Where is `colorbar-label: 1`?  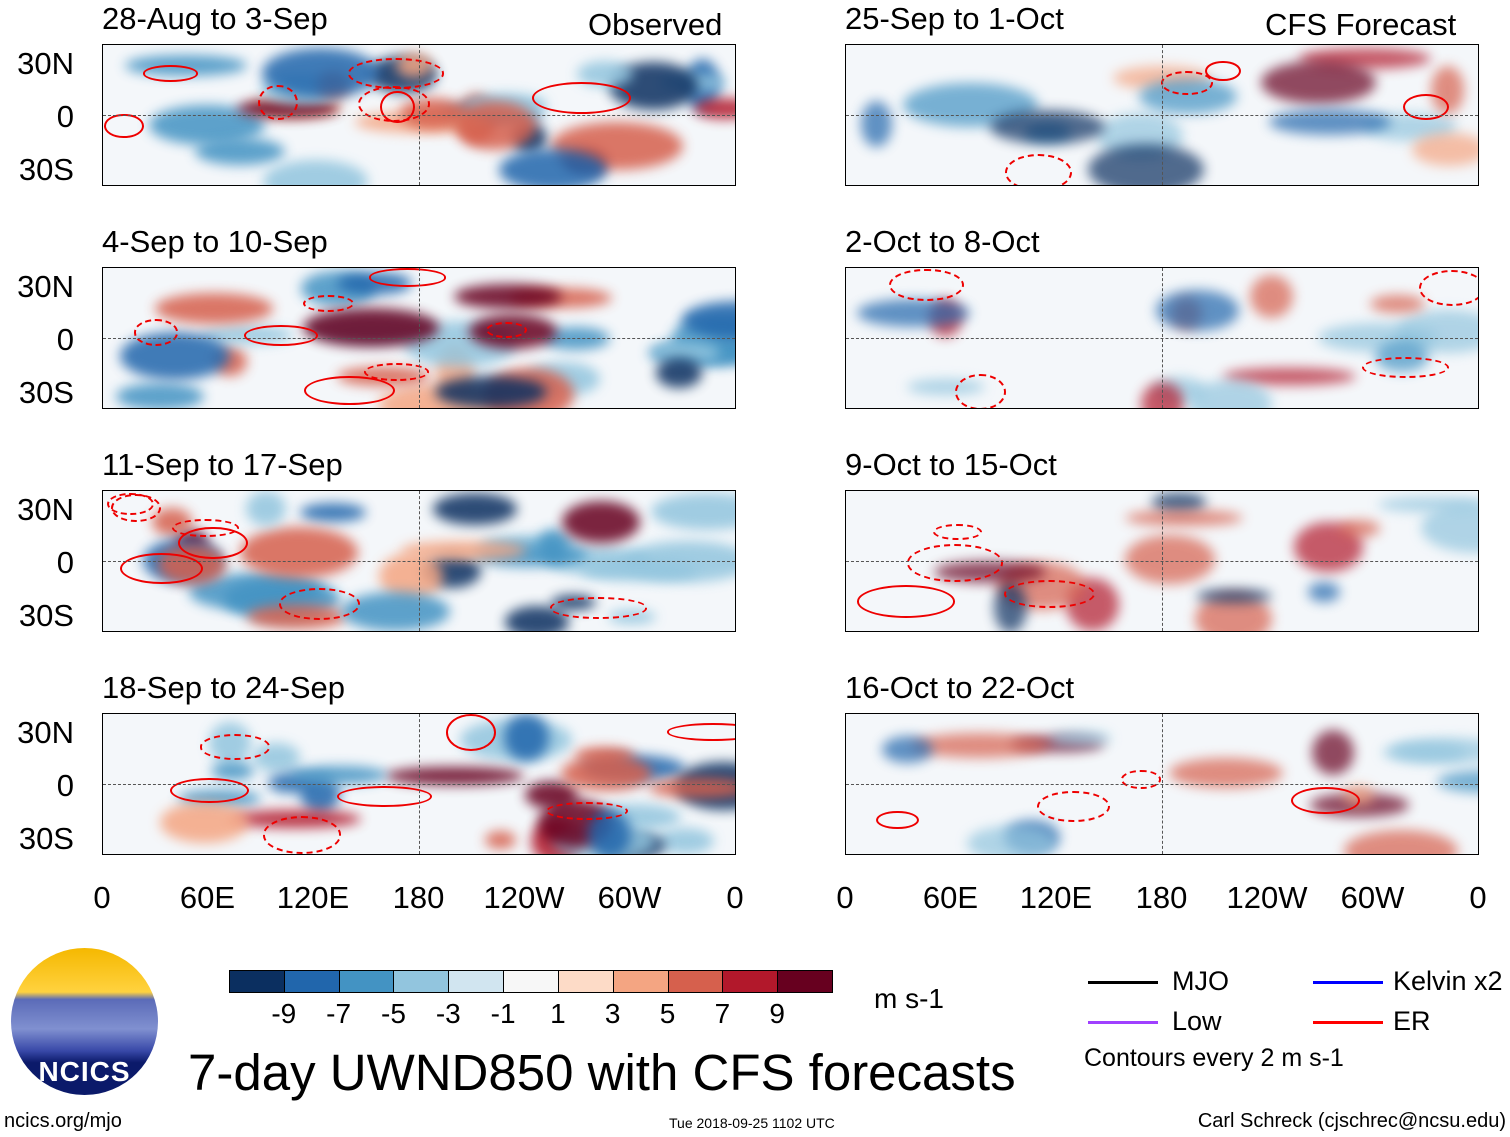 colorbar-label: 1 is located at coordinates (558, 1013).